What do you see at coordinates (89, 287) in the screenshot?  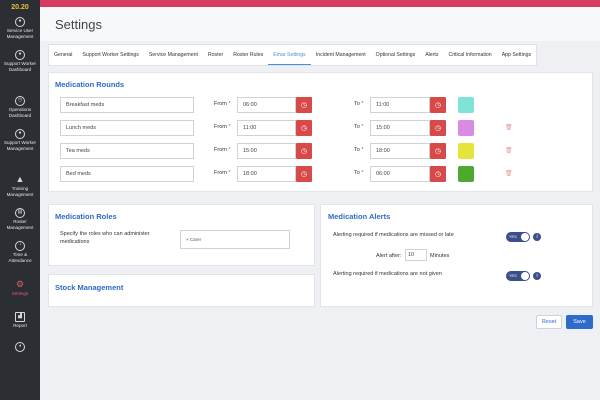 I see `stock-management-title: Stock Management` at bounding box center [89, 287].